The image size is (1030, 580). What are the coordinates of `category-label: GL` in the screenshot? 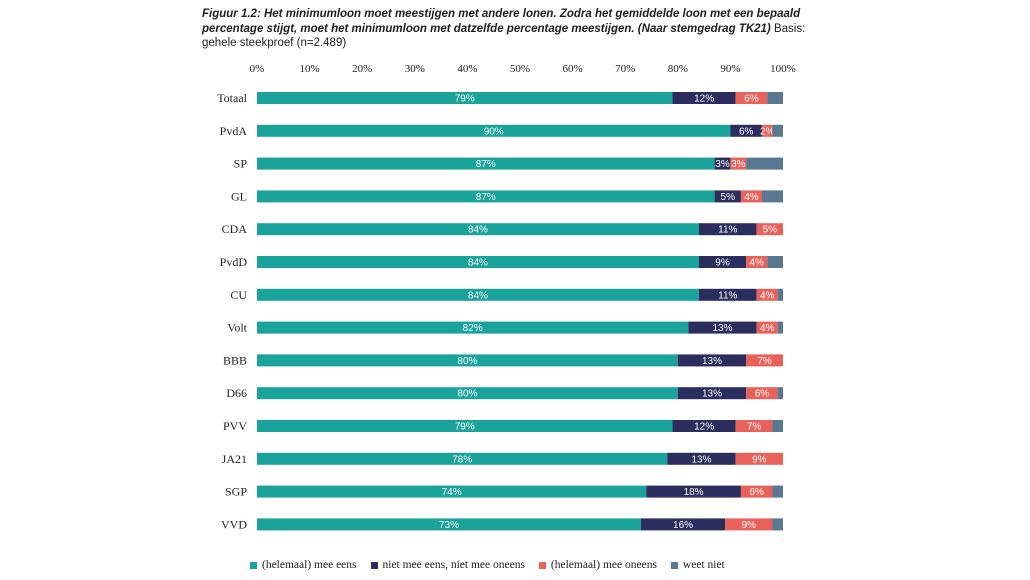 It's located at (239, 196).